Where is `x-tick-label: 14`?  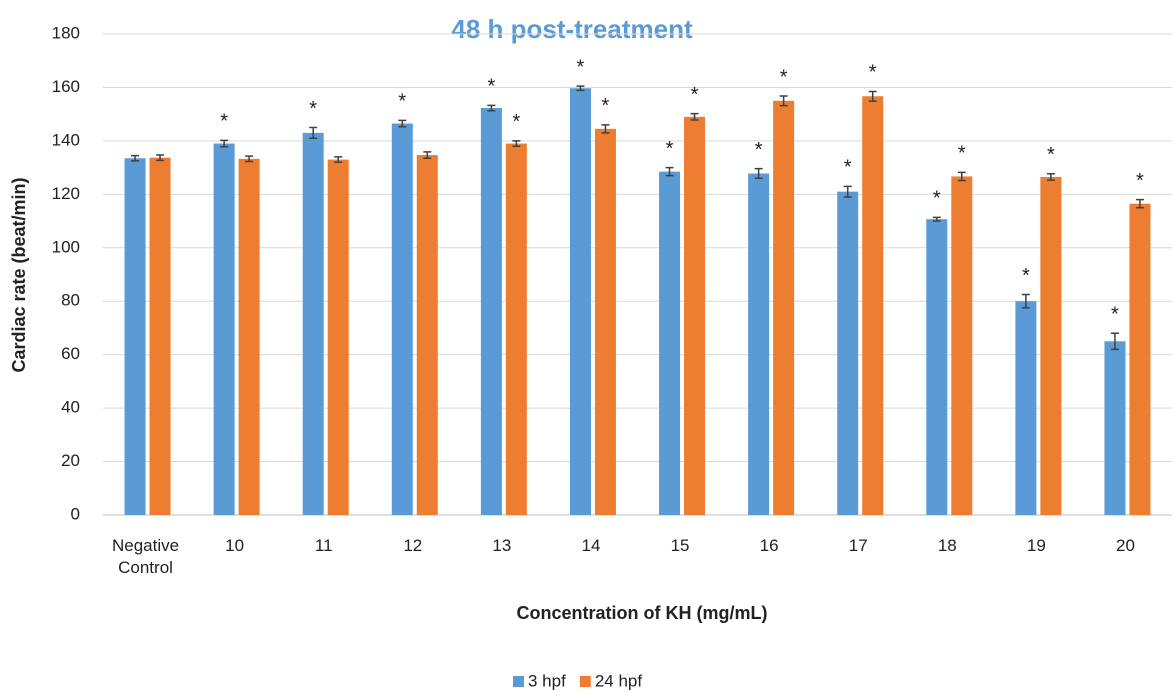 x-tick-label: 14 is located at coordinates (591, 545).